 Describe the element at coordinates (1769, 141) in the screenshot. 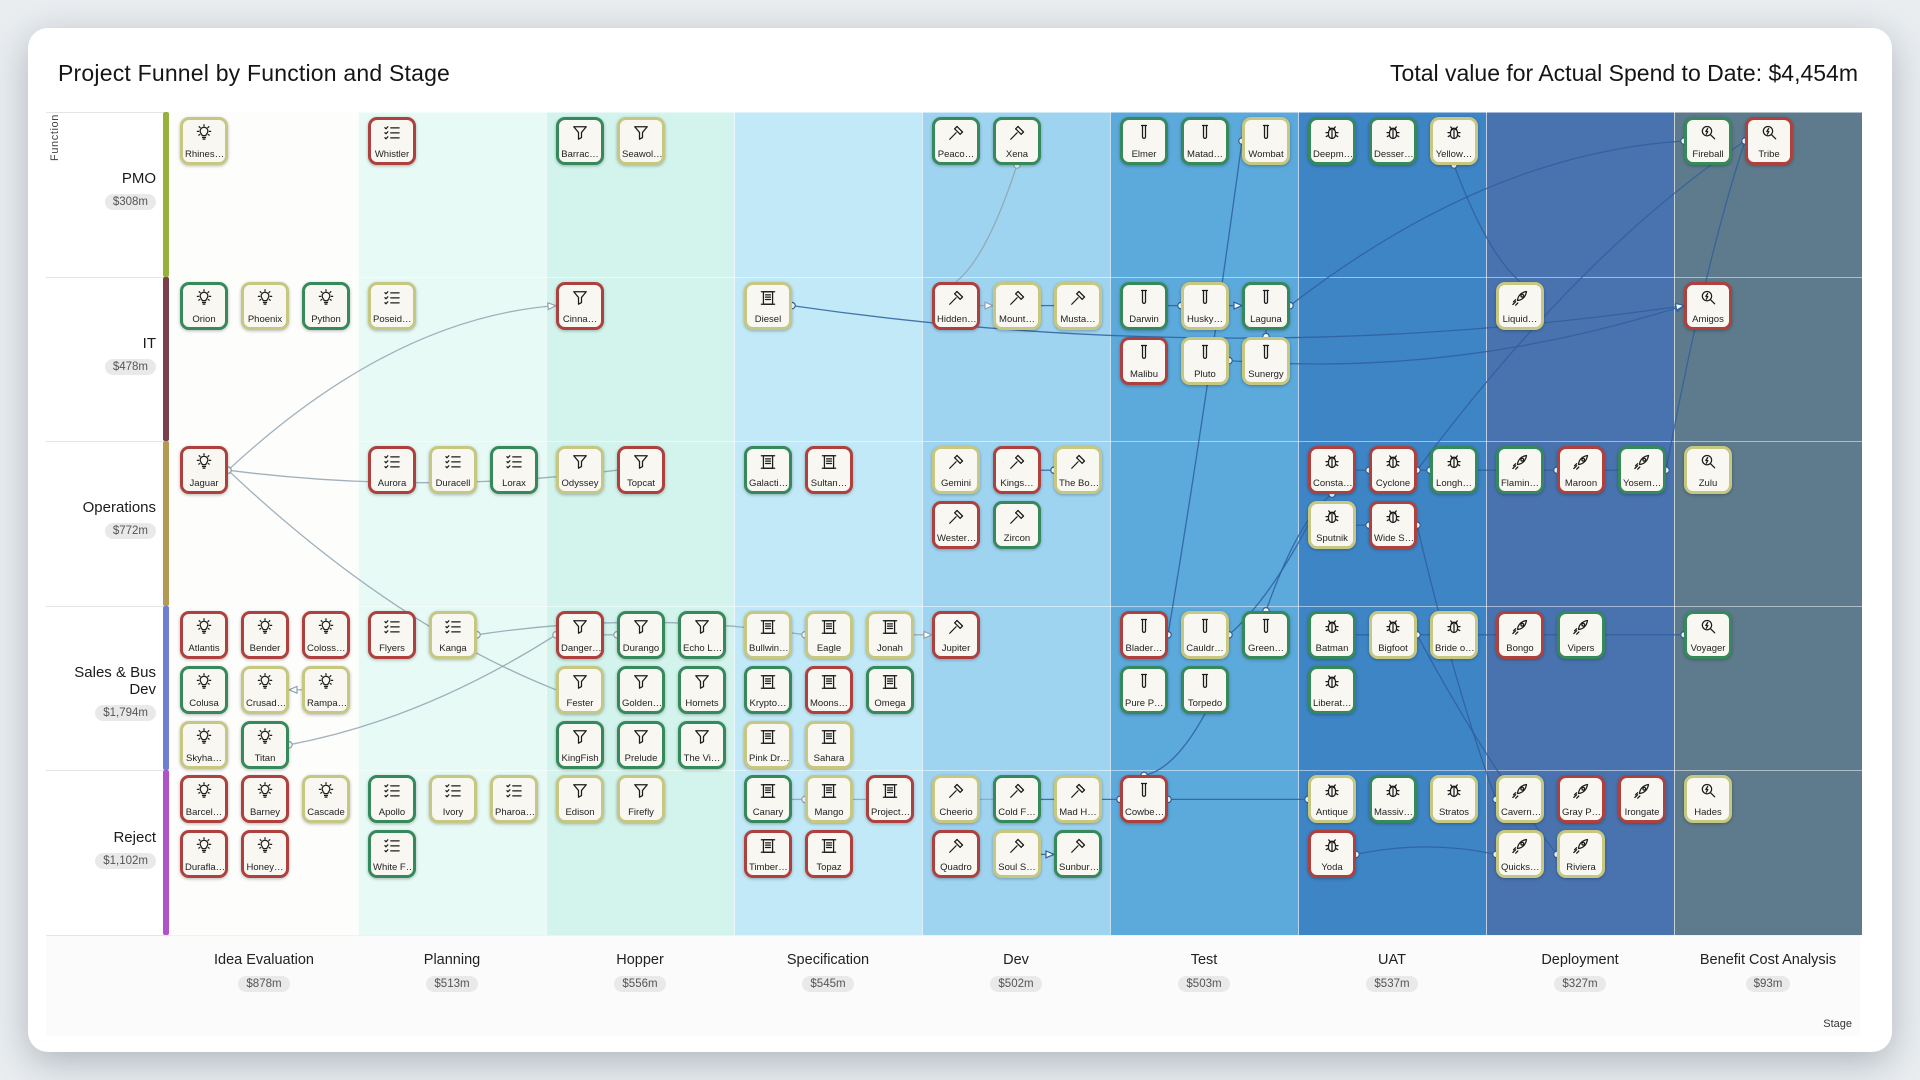

I see `project-card: Tribe` at that location.